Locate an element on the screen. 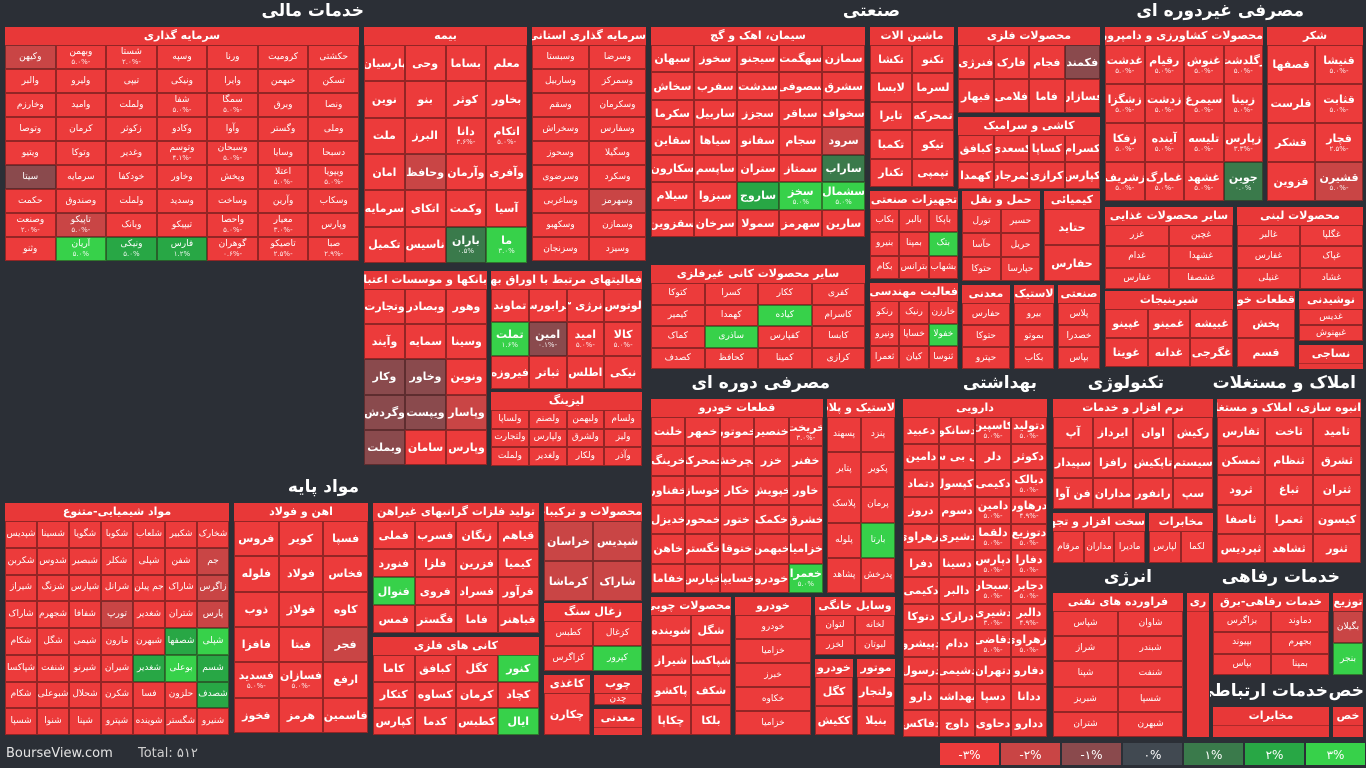 The height and width of the screenshot is (768, 1366). stock-cell: خفناور is located at coordinates (668, 490).